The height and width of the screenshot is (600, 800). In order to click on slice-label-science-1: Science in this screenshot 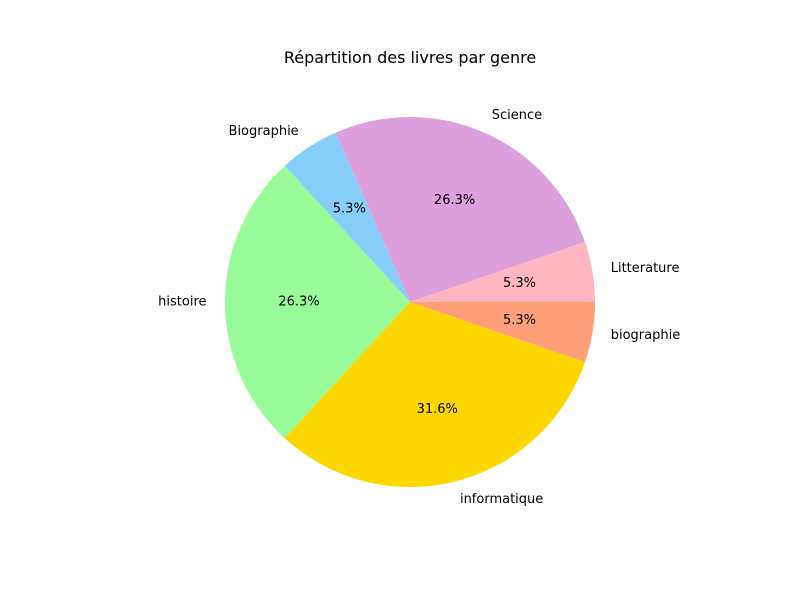, I will do `click(517, 115)`.